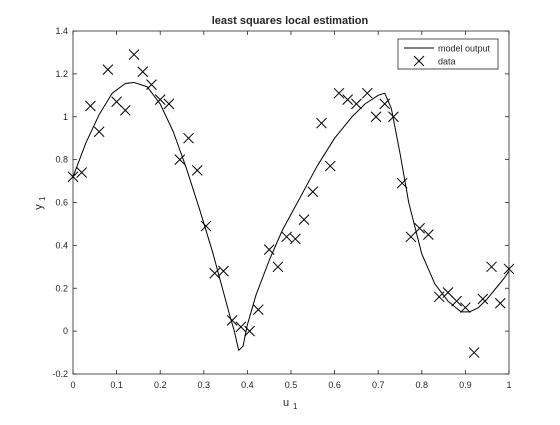 The image size is (560, 425). Describe the element at coordinates (42, 198) in the screenshot. I see `y-axis-label-subscript: 1` at that location.